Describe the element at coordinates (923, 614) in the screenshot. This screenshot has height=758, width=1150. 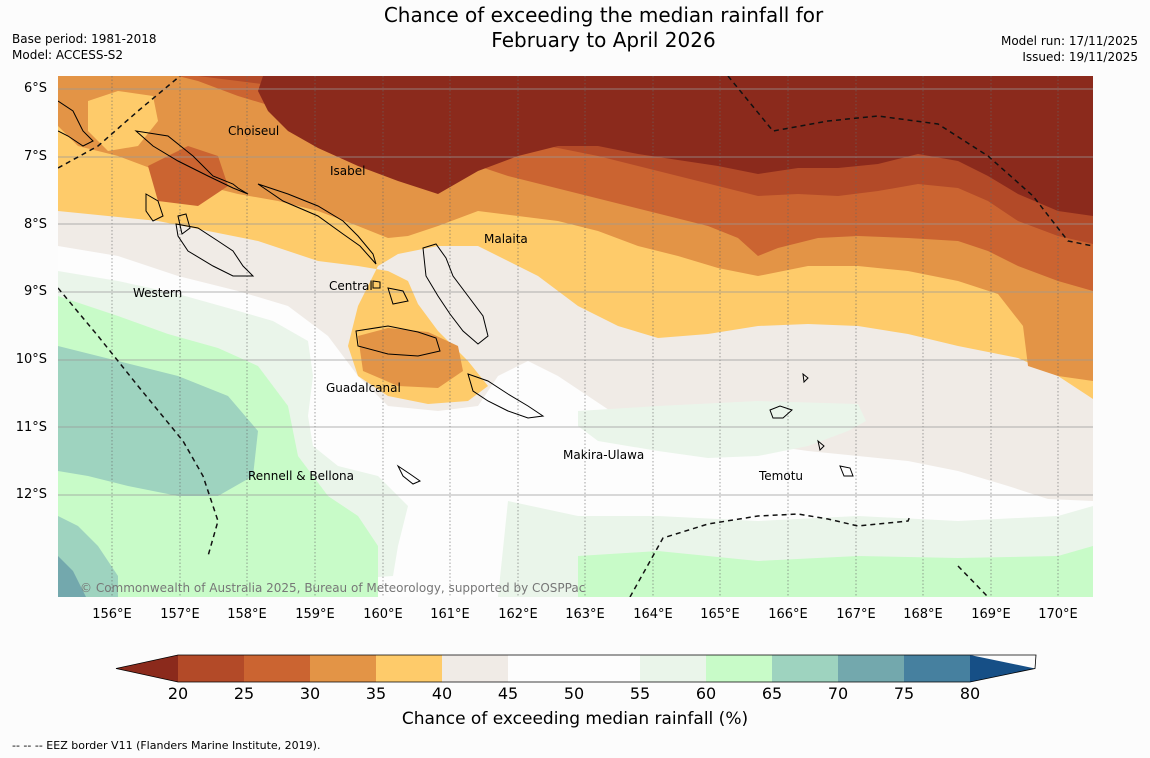
I see `lon-label-168e: 168°E` at that location.